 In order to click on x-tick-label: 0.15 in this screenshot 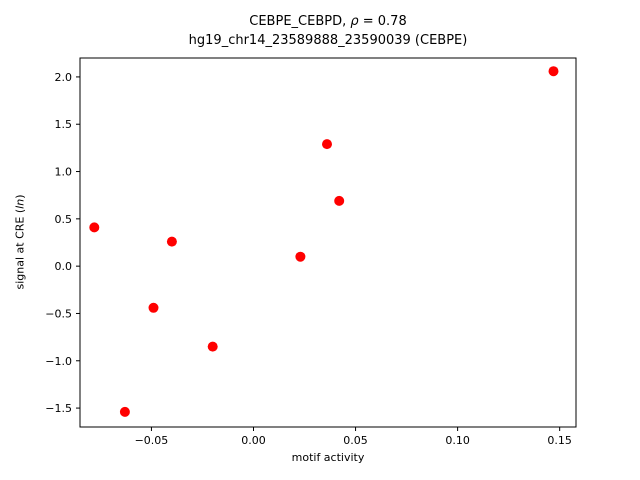, I will do `click(559, 440)`.